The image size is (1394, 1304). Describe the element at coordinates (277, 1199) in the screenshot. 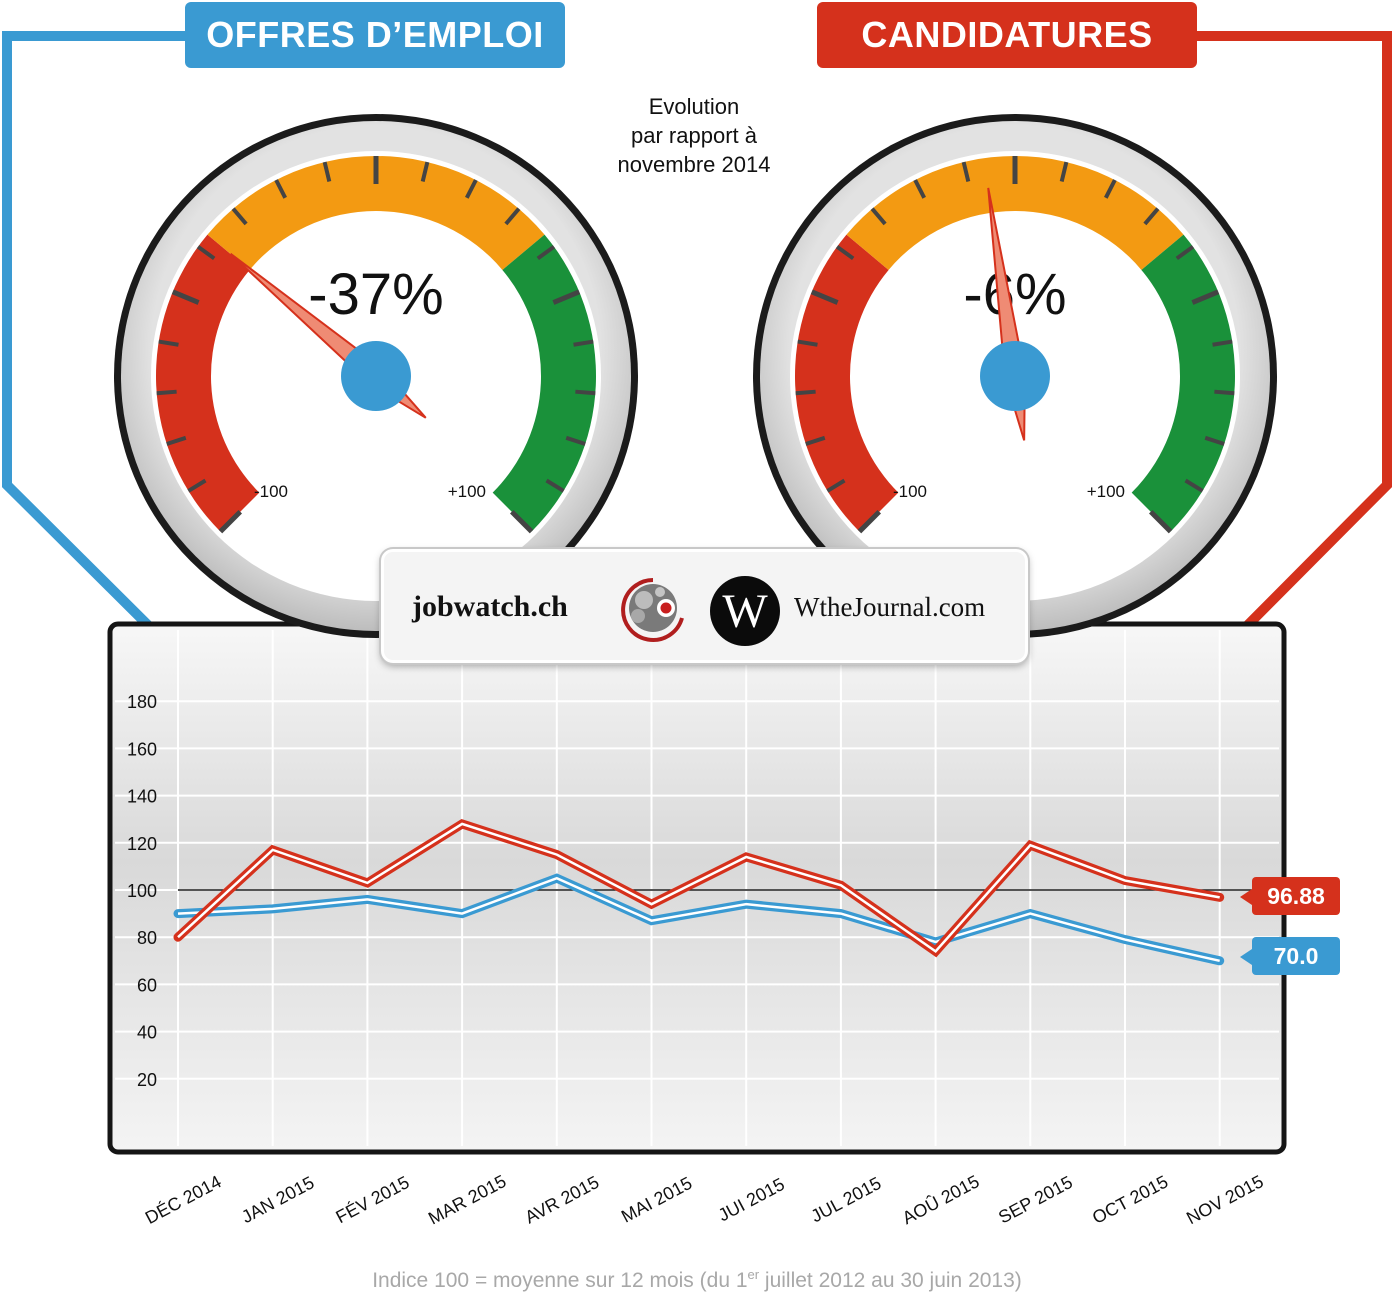

I see `x-tick-label: JAN 2015` at that location.